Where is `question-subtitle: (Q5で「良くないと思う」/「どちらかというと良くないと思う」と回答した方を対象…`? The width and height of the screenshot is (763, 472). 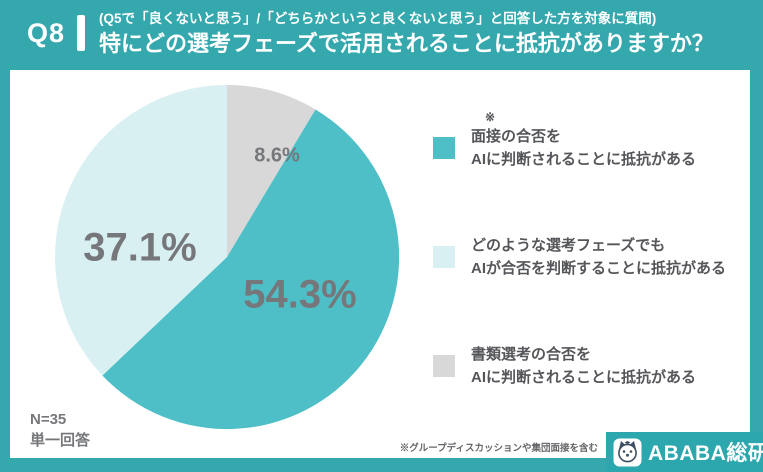 question-subtitle: (Q5で「良くないと思う」/「どちらかというと良くないと思う」と回答した方を対象… is located at coordinates (378, 18).